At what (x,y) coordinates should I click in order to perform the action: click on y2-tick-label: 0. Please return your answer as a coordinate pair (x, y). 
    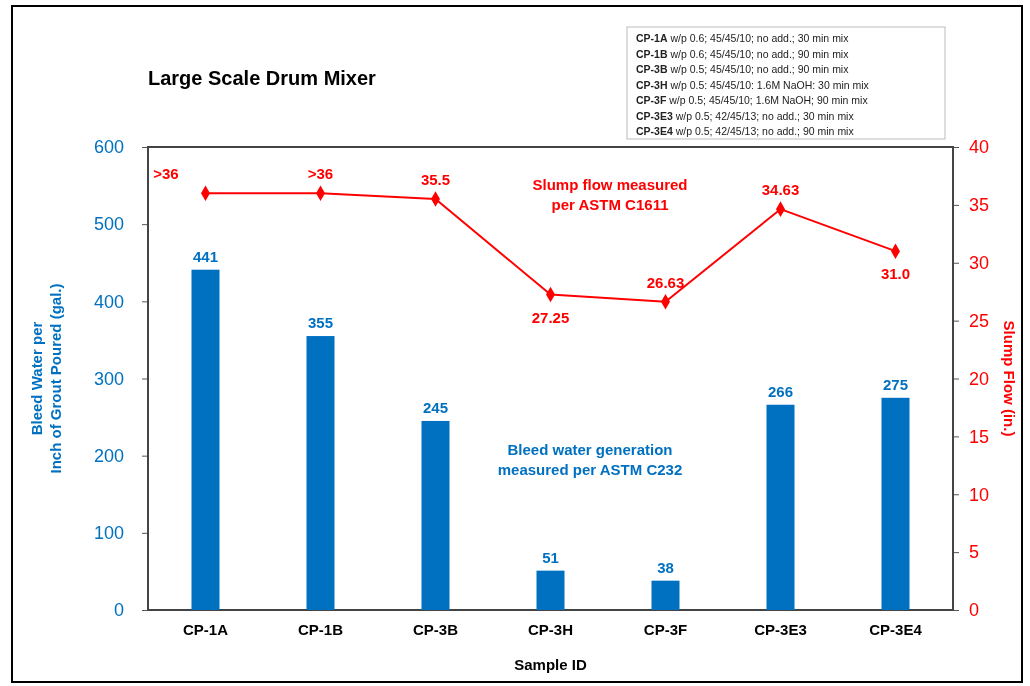
    Looking at the image, I should click on (974, 610).